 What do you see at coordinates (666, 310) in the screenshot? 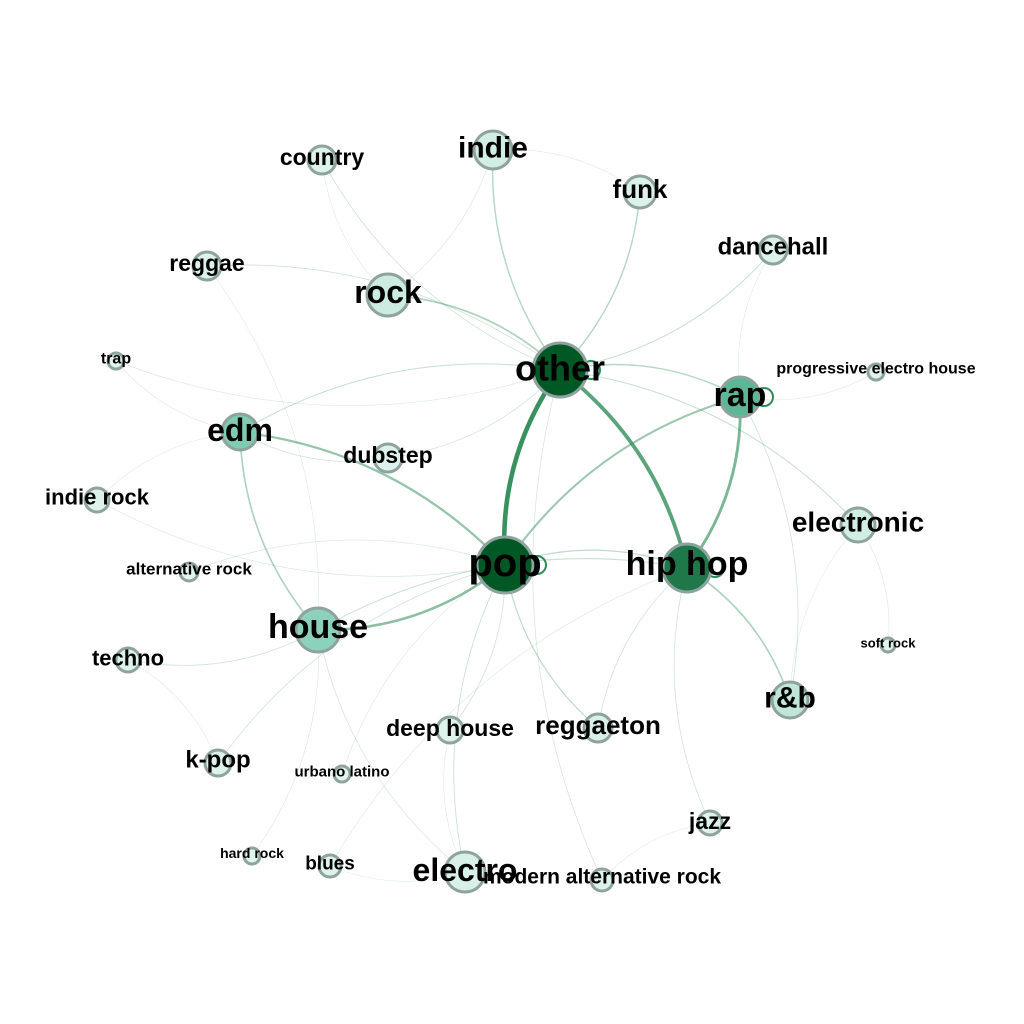
I see `edge-other-dancehall` at bounding box center [666, 310].